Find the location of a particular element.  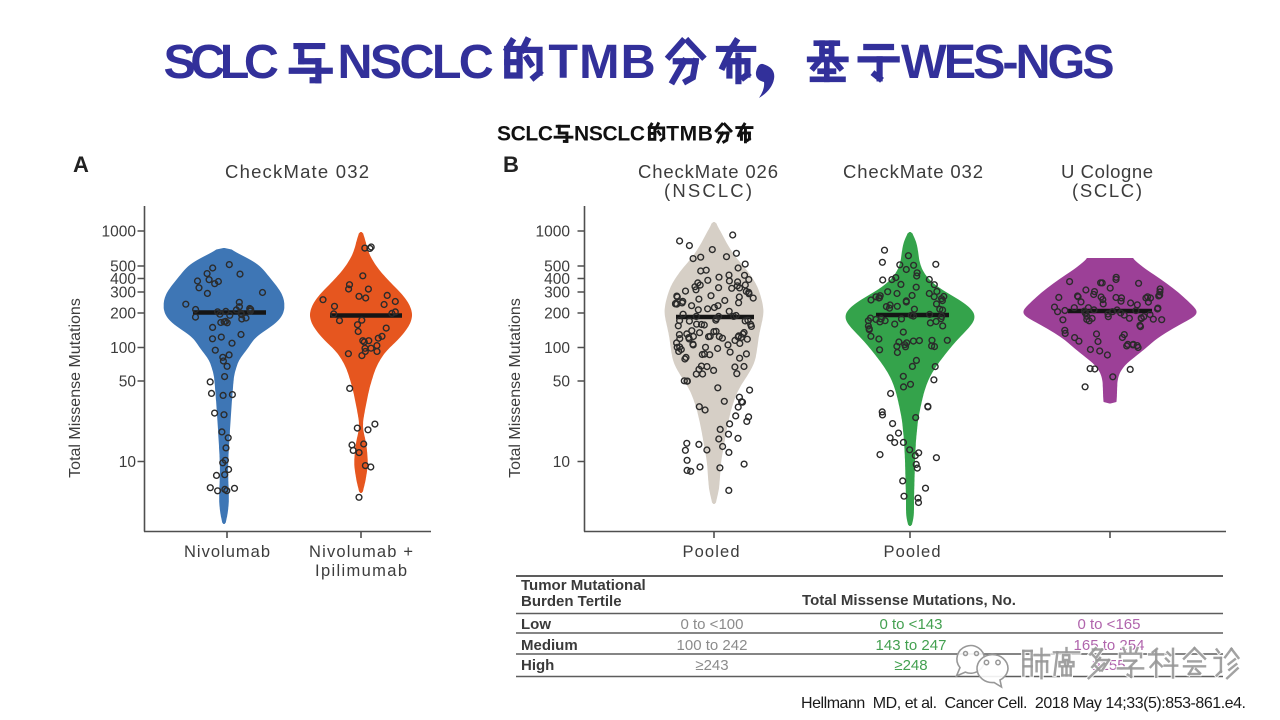

svg-text: Total Missense Mutations, No. is located at coordinates (909, 600).